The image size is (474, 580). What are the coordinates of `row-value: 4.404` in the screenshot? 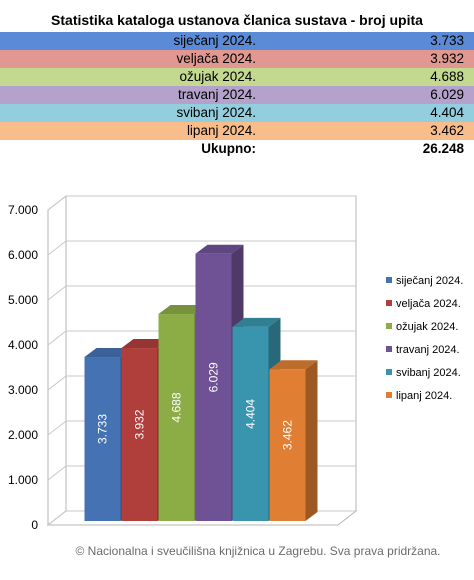 It's located at (447, 112).